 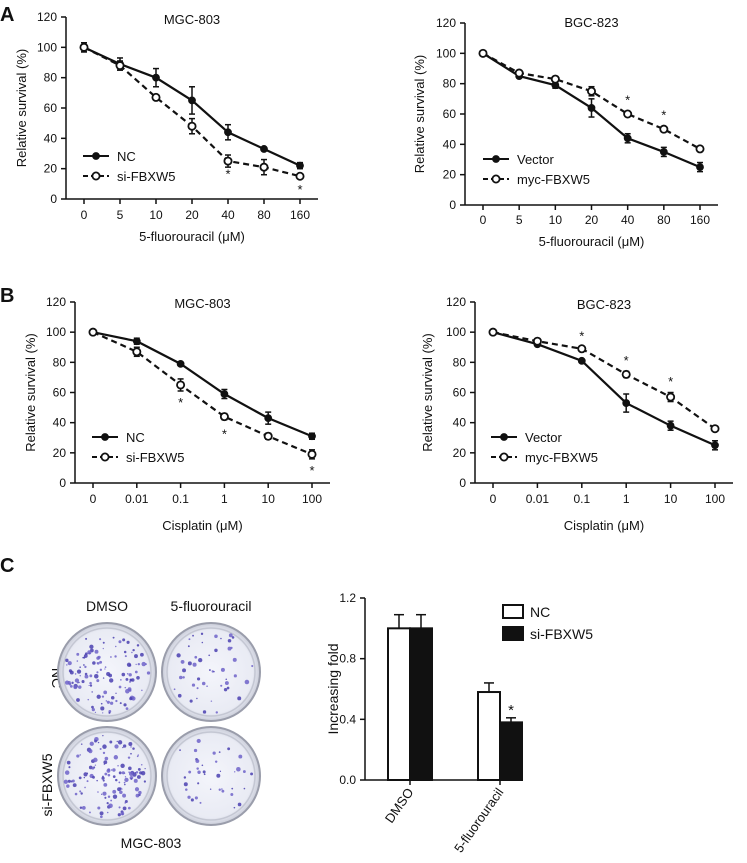 What do you see at coordinates (60, 423) in the screenshot?
I see `y-tick-label: 40` at bounding box center [60, 423].